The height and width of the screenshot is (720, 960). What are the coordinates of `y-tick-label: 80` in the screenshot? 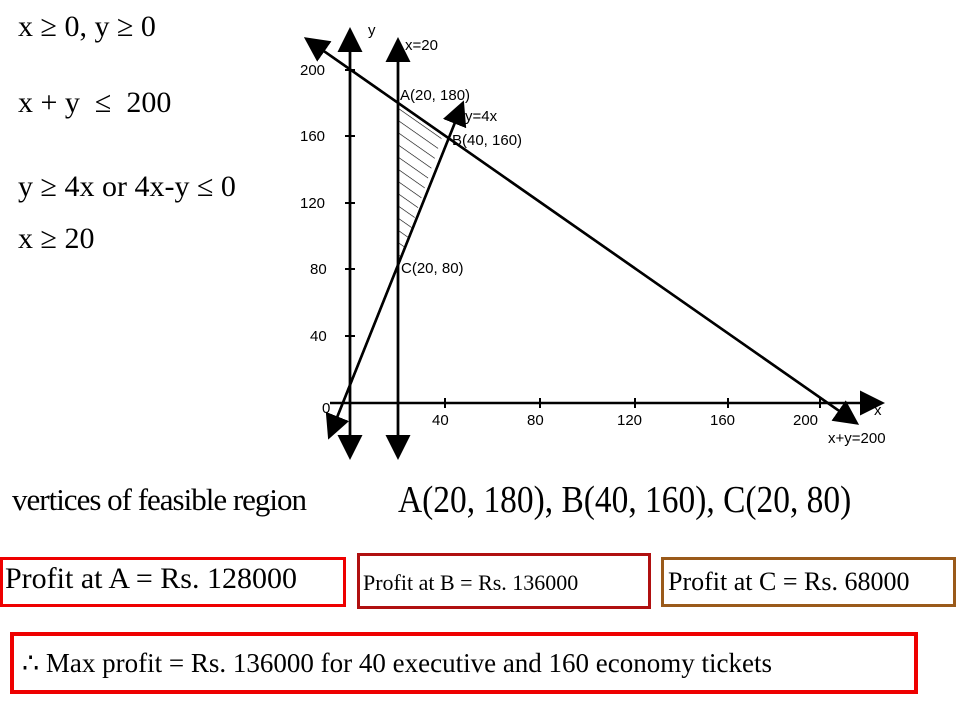 It's located at (318, 269).